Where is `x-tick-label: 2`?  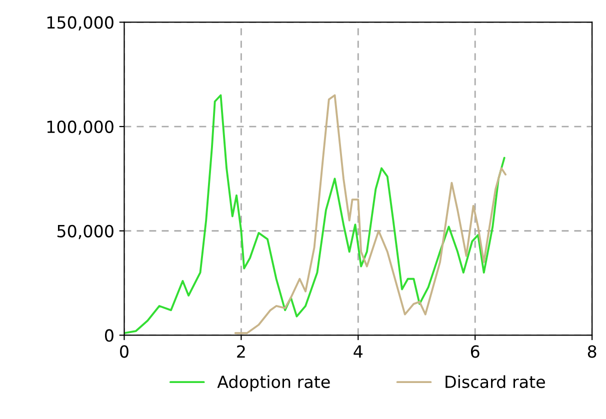
x-tick-label: 2 is located at coordinates (241, 351).